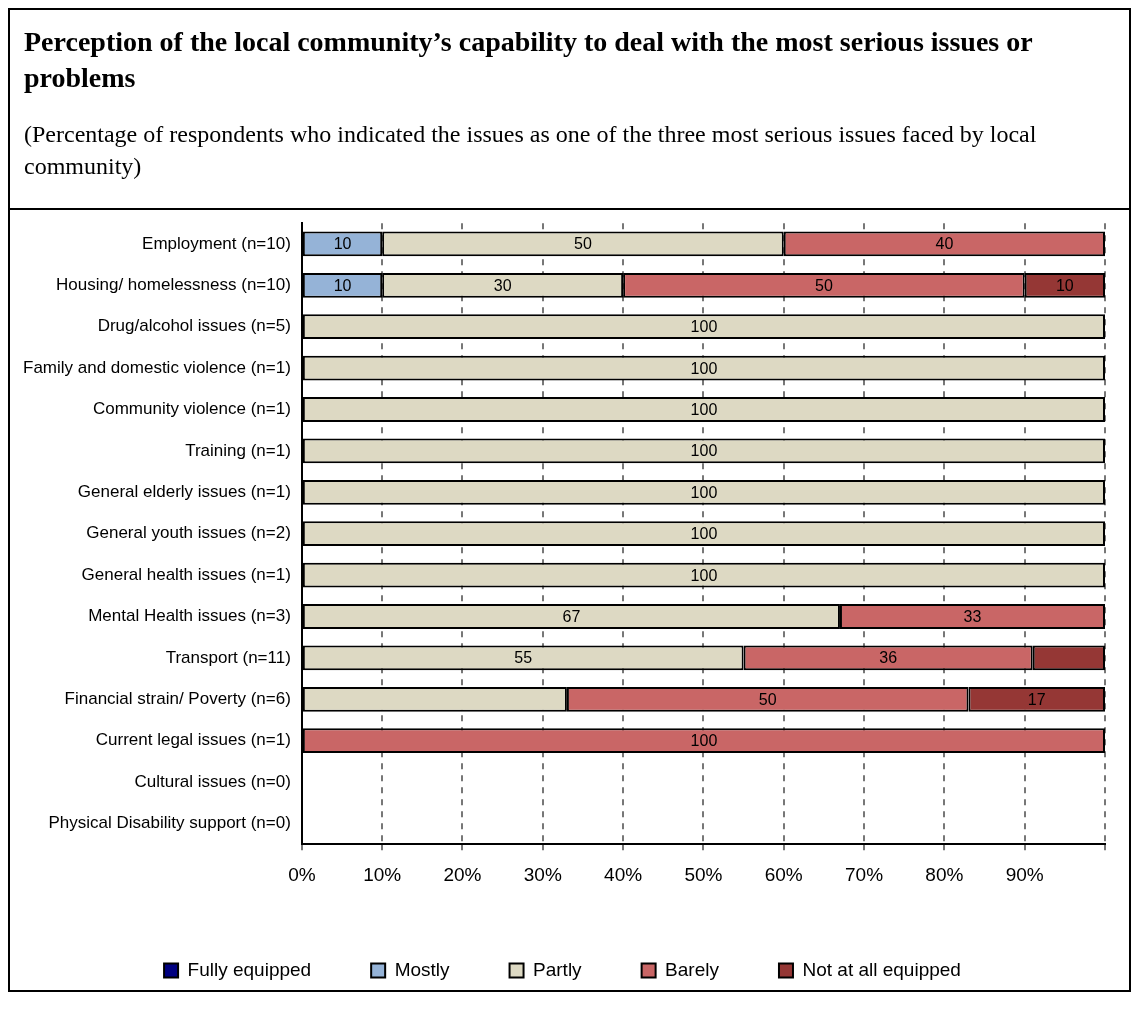 The image size is (1135, 1024). What do you see at coordinates (571, 616) in the screenshot?
I see `data-label: 67` at bounding box center [571, 616].